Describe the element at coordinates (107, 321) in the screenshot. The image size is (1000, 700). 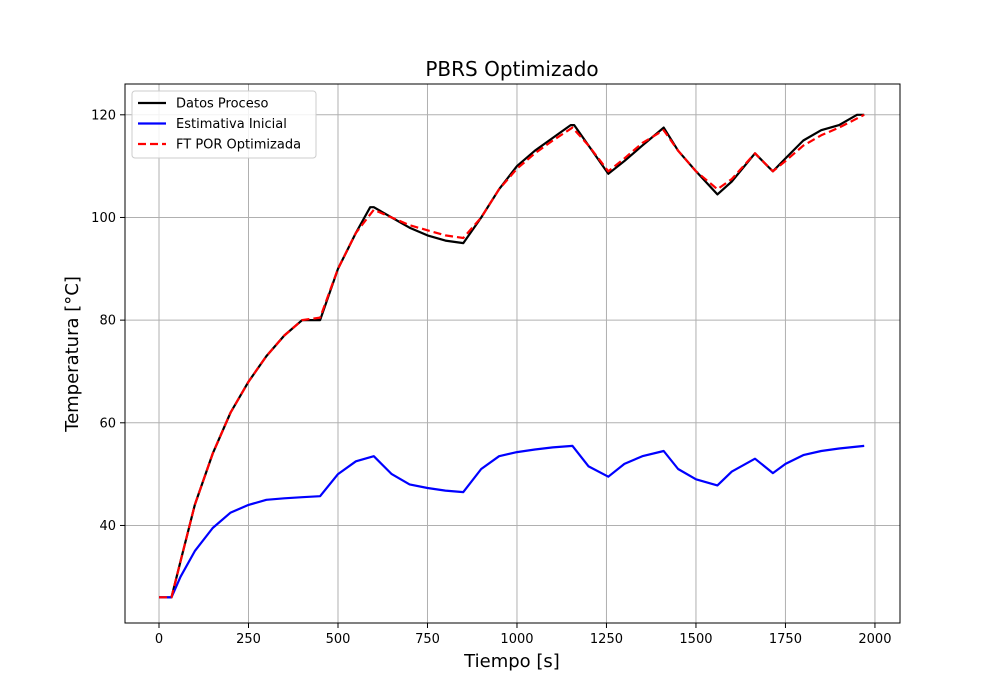
I see `y-tick-label: 80` at that location.